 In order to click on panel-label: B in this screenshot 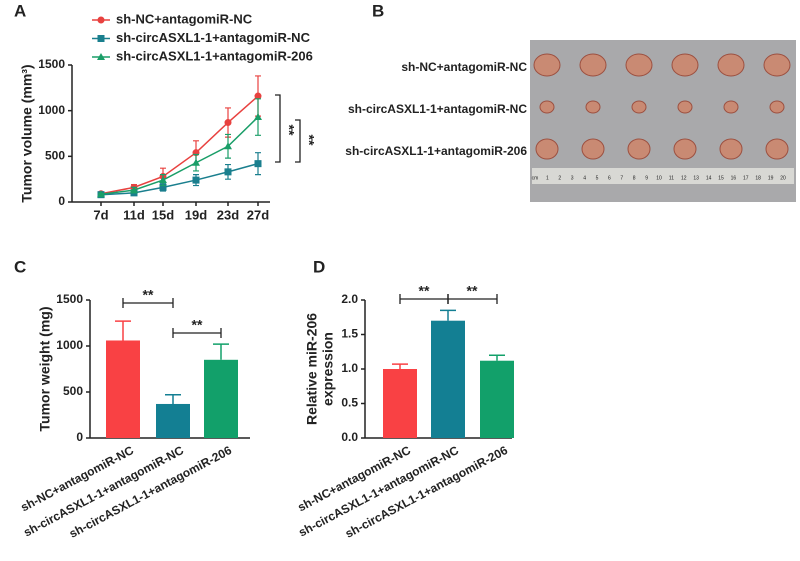, I will do `click(378, 10)`.